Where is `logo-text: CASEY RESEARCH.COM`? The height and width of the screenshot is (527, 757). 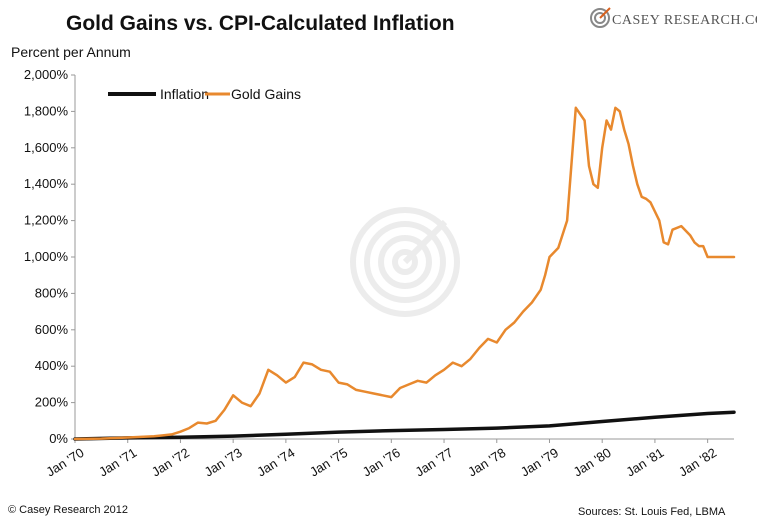 logo-text: CASEY RESEARCH.COM is located at coordinates (684, 20).